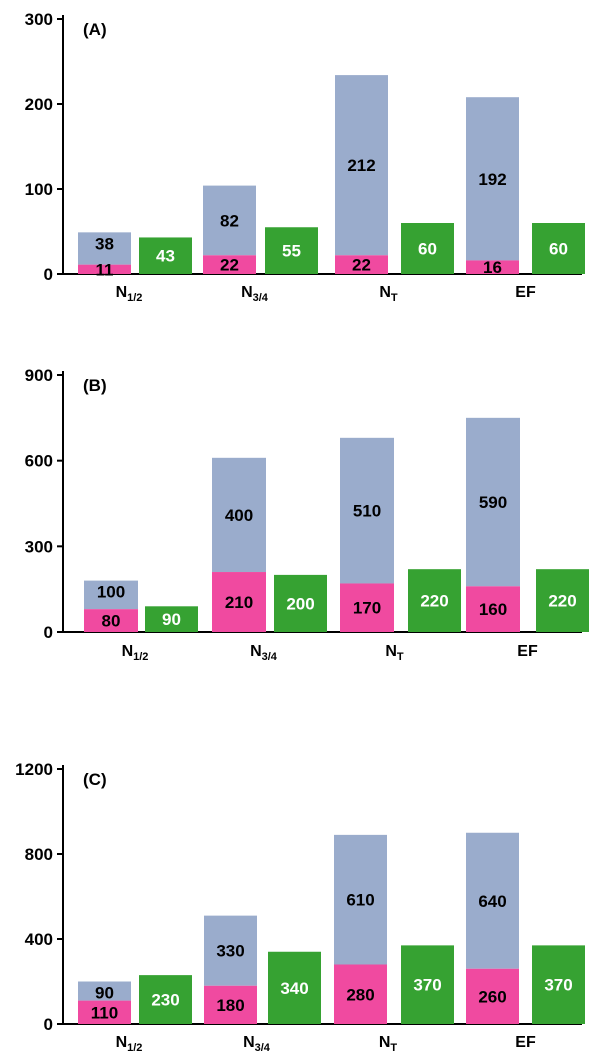 The image size is (598, 1059). Describe the element at coordinates (39, 461) in the screenshot. I see `y-tick-label: 600` at that location.